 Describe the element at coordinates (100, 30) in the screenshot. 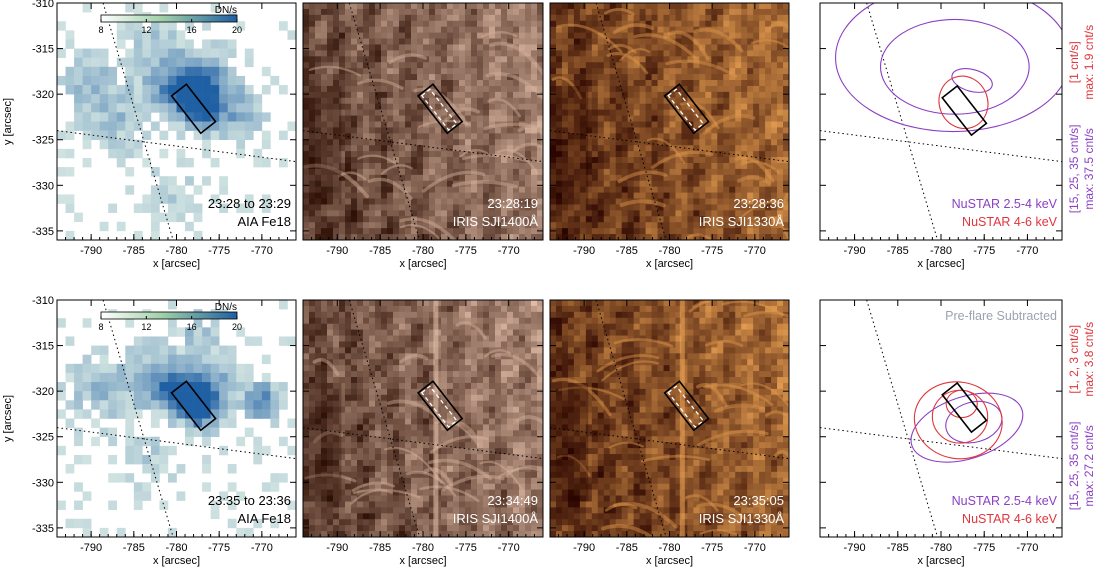

I see `colorbar-tick-label: 8` at that location.